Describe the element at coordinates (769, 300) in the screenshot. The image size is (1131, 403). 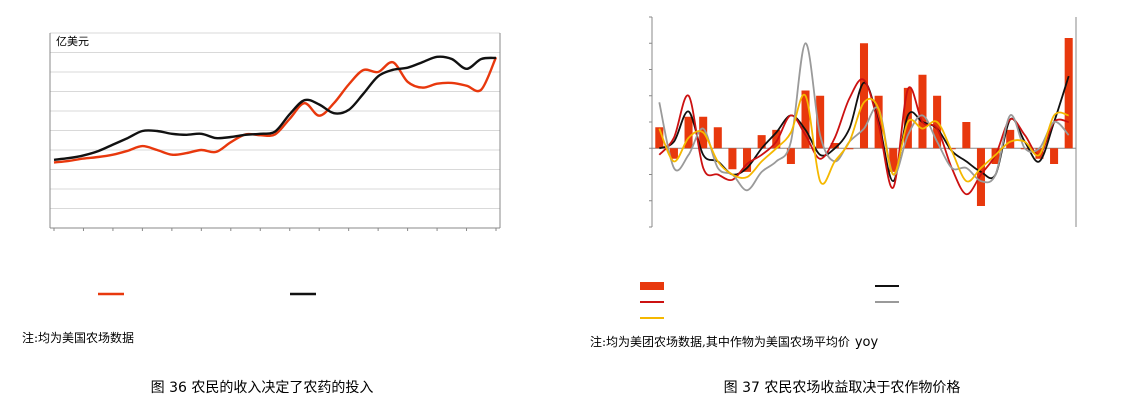
I see `chart2-legend` at that location.